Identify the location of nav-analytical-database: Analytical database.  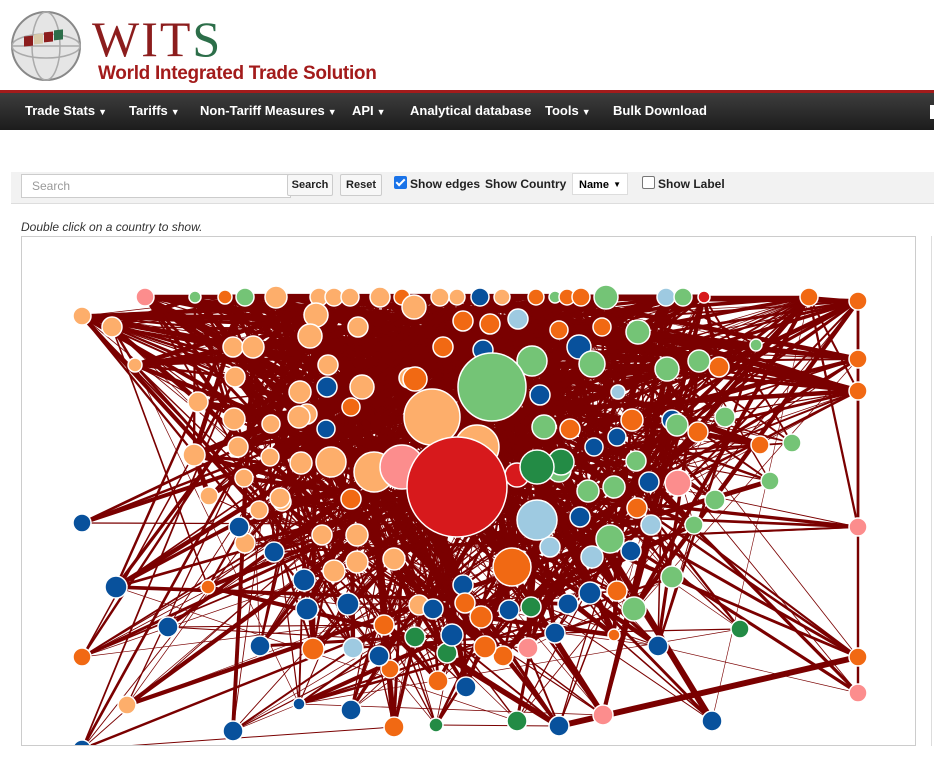
(471, 110).